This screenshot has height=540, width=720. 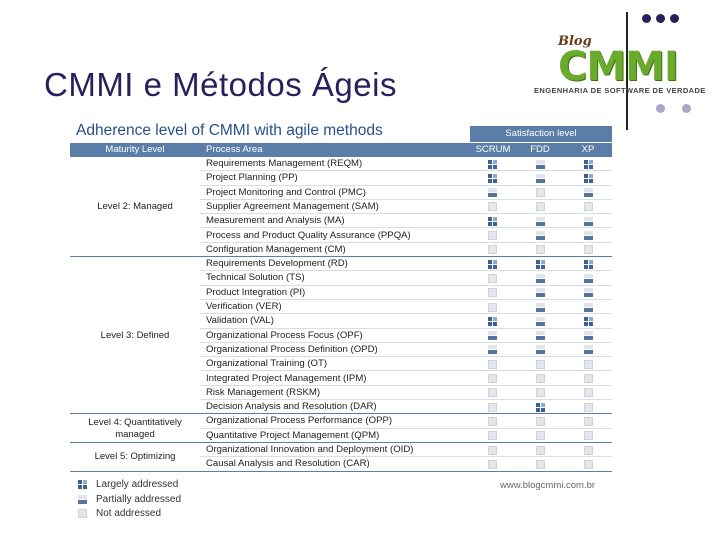 What do you see at coordinates (275, 221) in the screenshot?
I see `process-area-name: Measurement and Analysis (MA)` at bounding box center [275, 221].